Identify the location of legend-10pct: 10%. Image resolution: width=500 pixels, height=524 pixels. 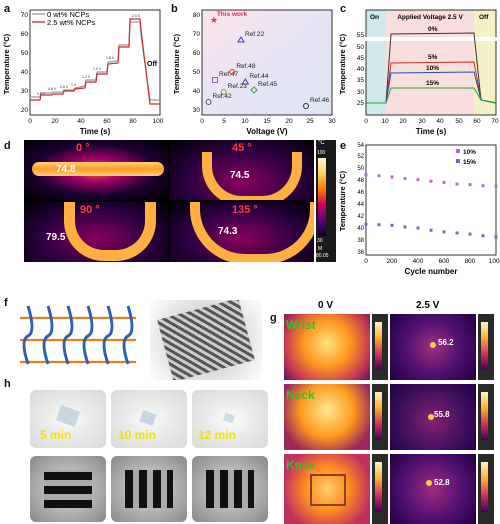
(469, 152).